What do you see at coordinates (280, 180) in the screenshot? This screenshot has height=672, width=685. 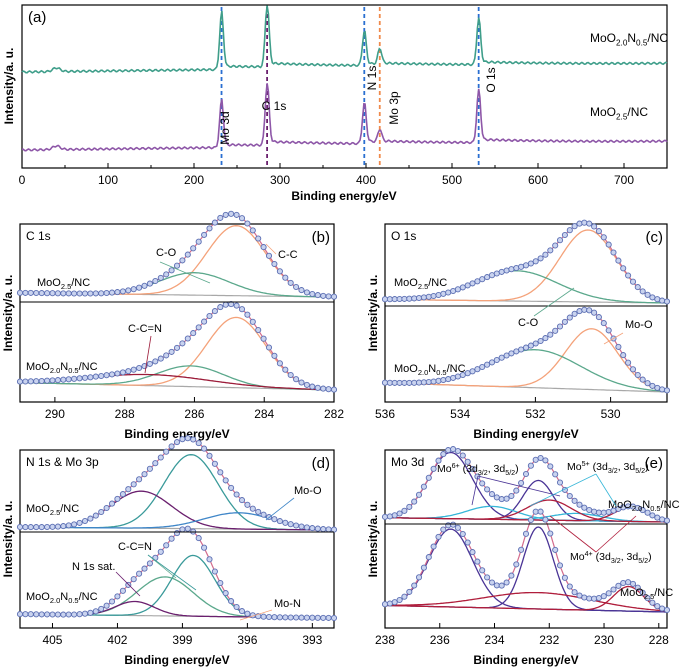 I see `x-tick-label-a: 300` at bounding box center [280, 180].